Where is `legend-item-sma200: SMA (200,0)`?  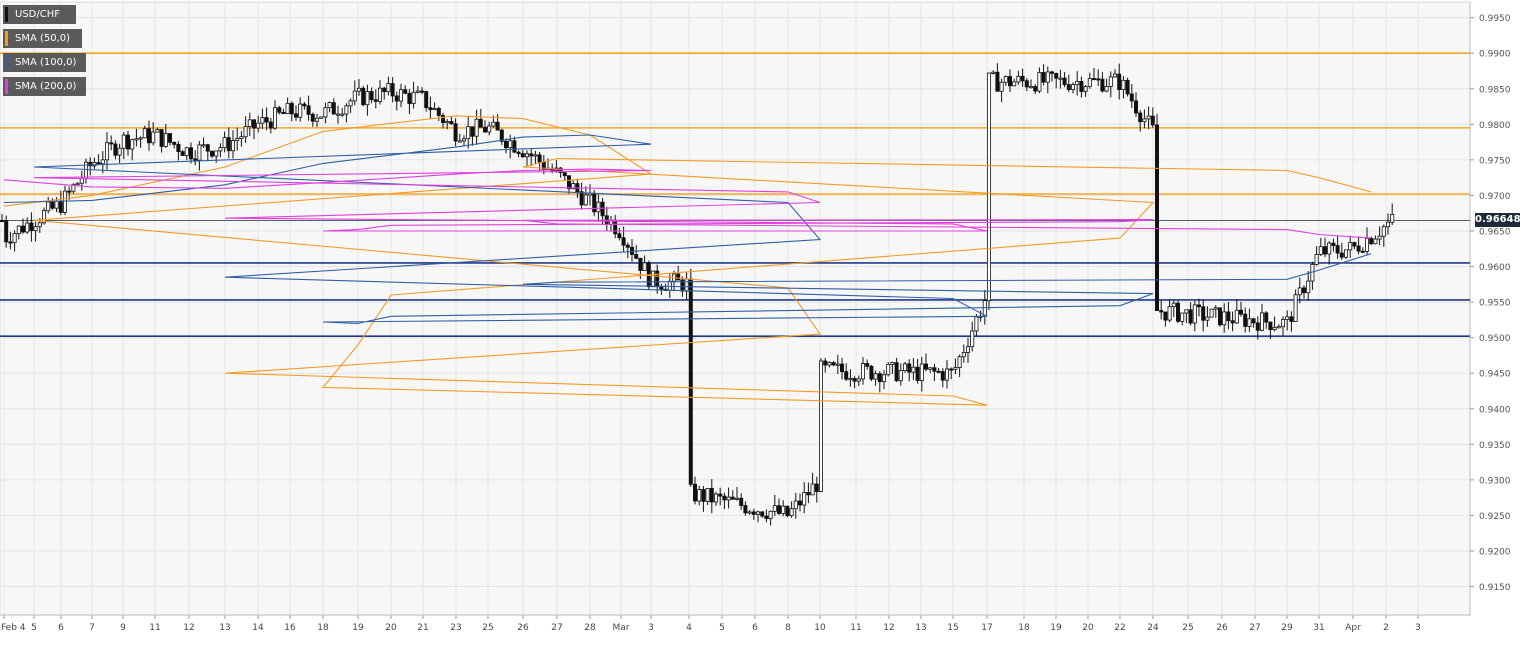
legend-item-sma200: SMA (200,0) is located at coordinates (44, 86).